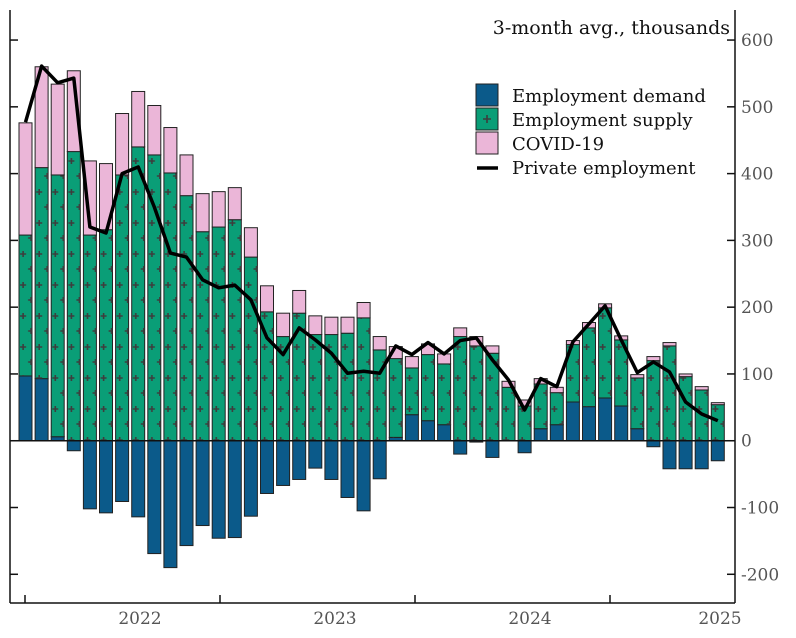 This screenshot has width=796, height=638. Describe the element at coordinates (334, 619) in the screenshot. I see `x-tick-label: 2023` at that location.